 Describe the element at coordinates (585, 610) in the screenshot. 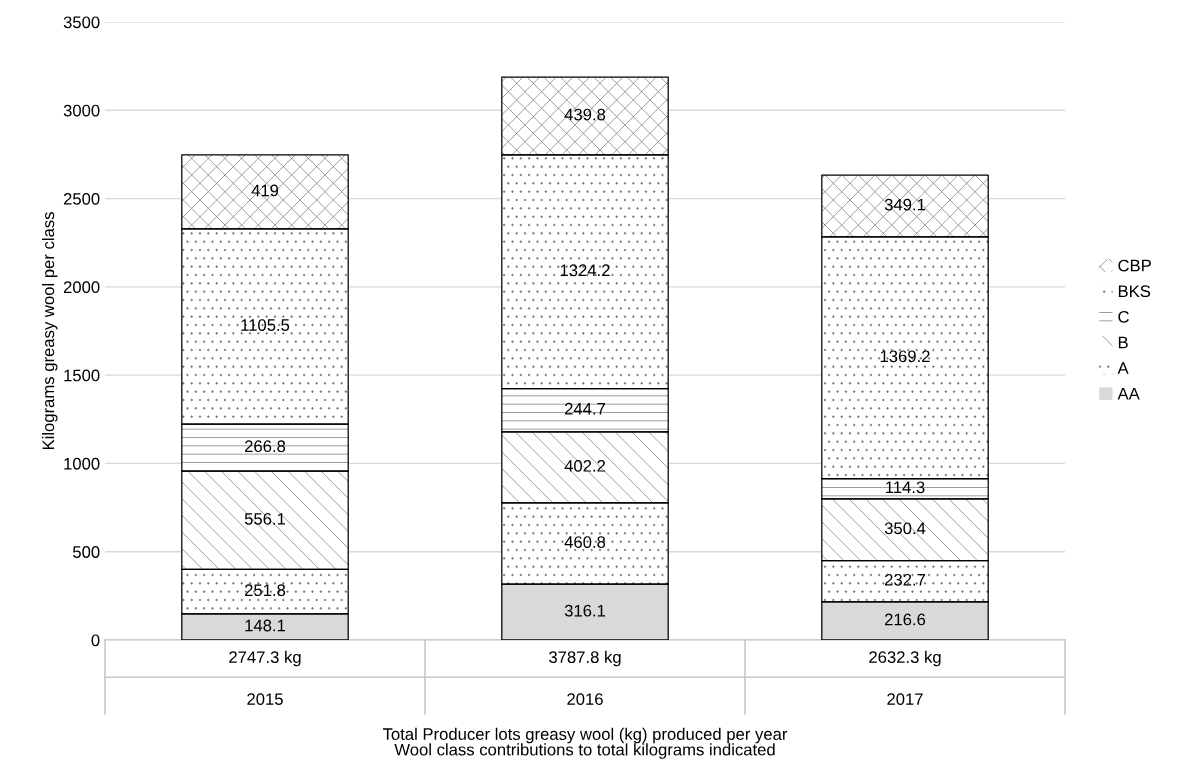

I see `data-label: 316.1` at that location.